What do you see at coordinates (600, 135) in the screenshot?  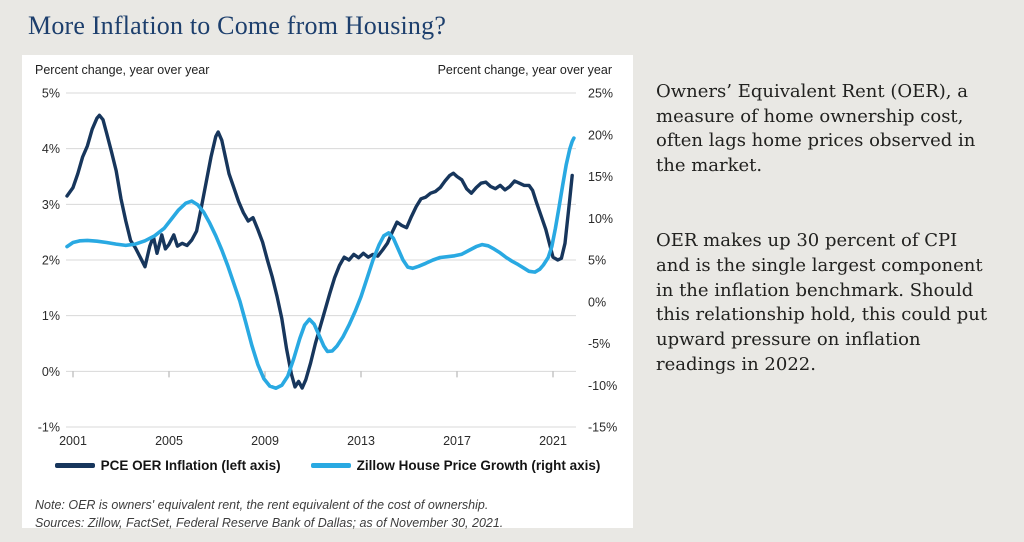 I see `right-axis-tick-label: 20%` at bounding box center [600, 135].